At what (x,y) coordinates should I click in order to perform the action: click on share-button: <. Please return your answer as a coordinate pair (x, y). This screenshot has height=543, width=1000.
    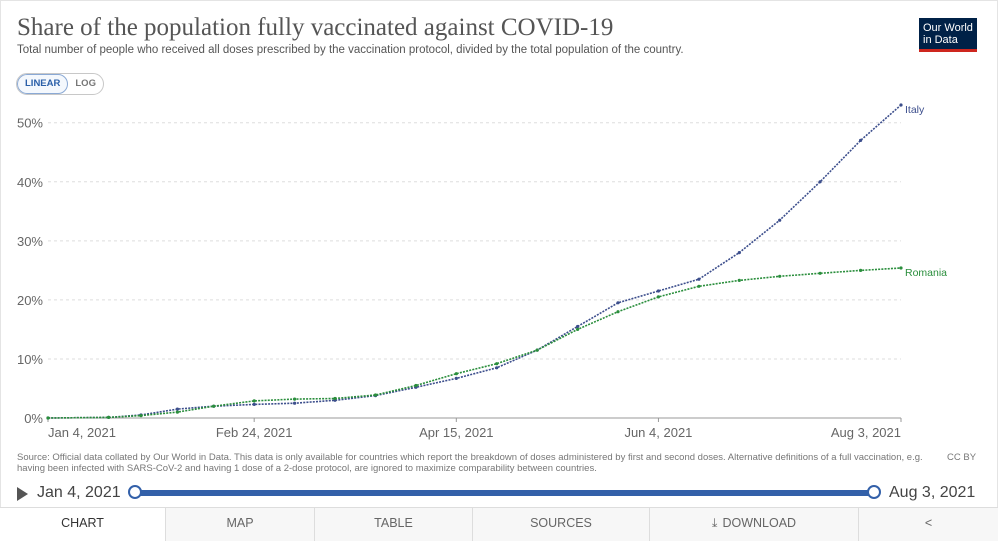
    Looking at the image, I should click on (928, 524).